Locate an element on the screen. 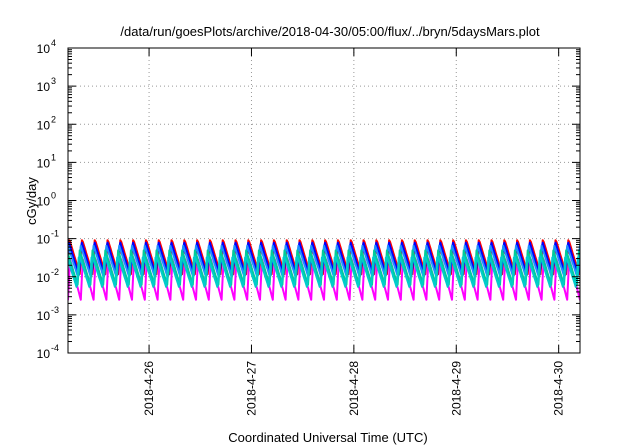 This screenshot has width=640, height=448. y-tick-exponent: 2 is located at coordinates (53, 119).